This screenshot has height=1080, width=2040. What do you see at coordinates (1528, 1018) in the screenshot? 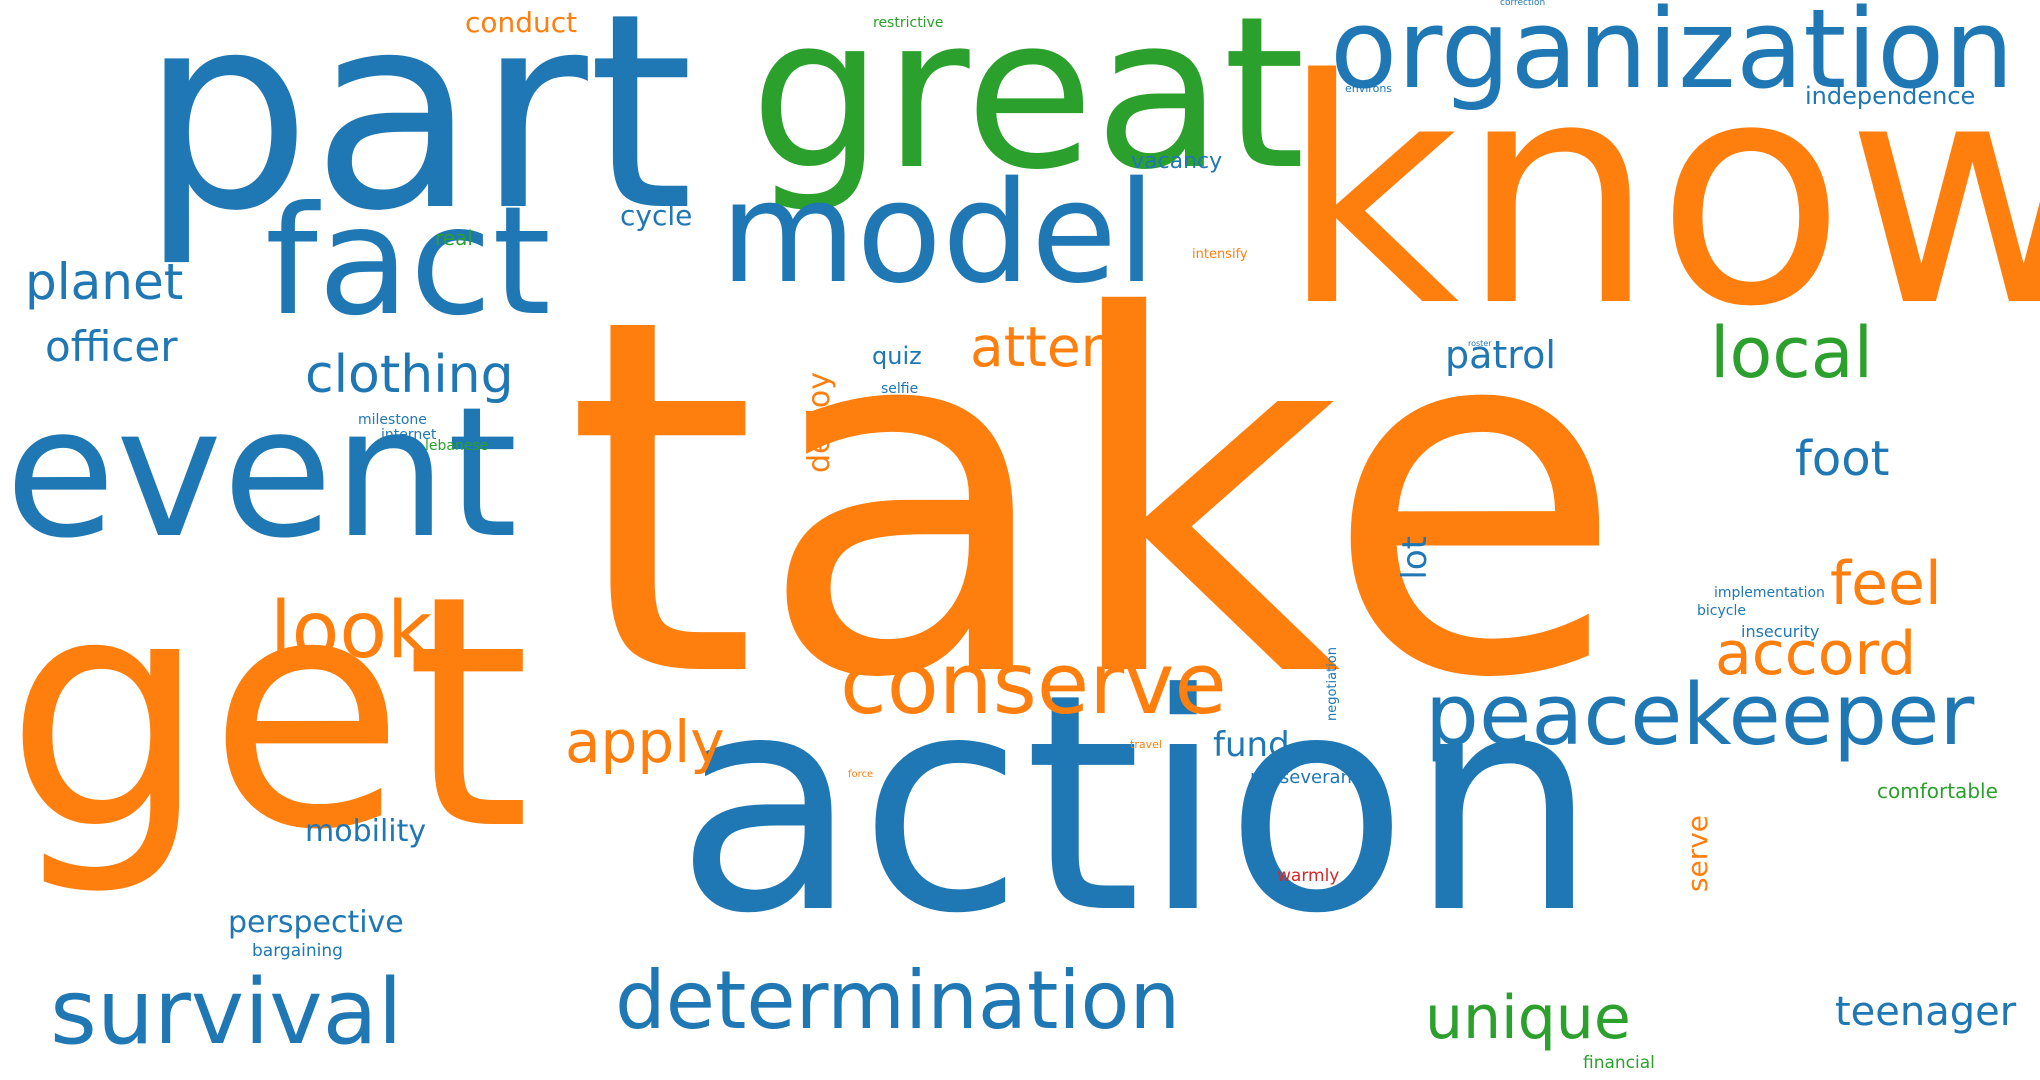
I see `word-unique: unique` at bounding box center [1528, 1018].